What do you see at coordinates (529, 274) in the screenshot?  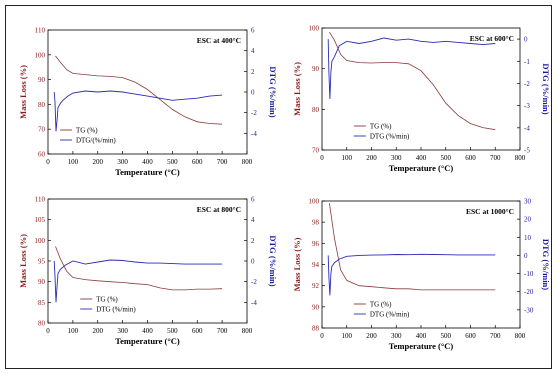 I see `y2-tick-label: -10` at bounding box center [529, 274].